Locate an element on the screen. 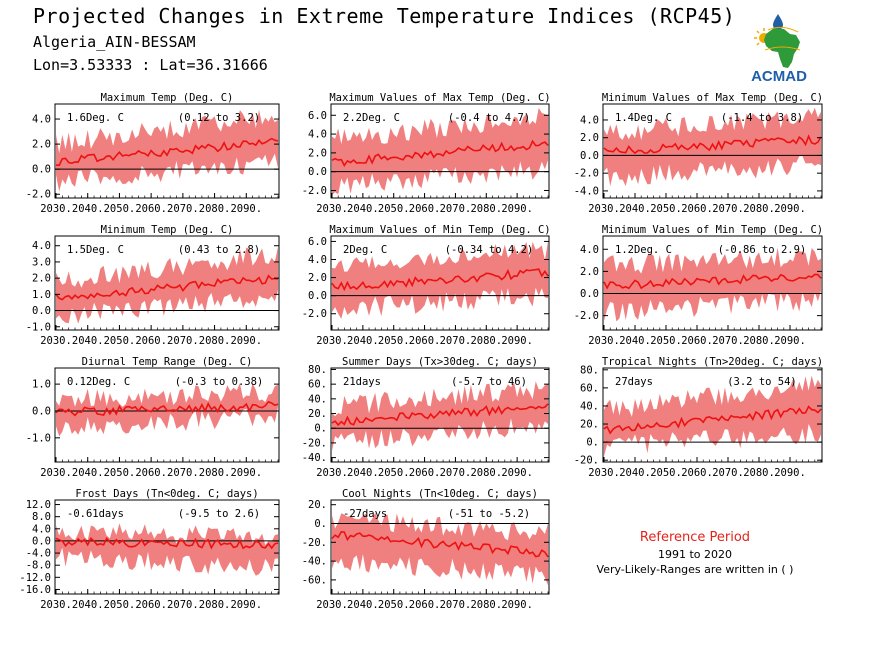 This screenshot has height=659, width=879. grid-lines-icon is located at coordinates (782, 38).